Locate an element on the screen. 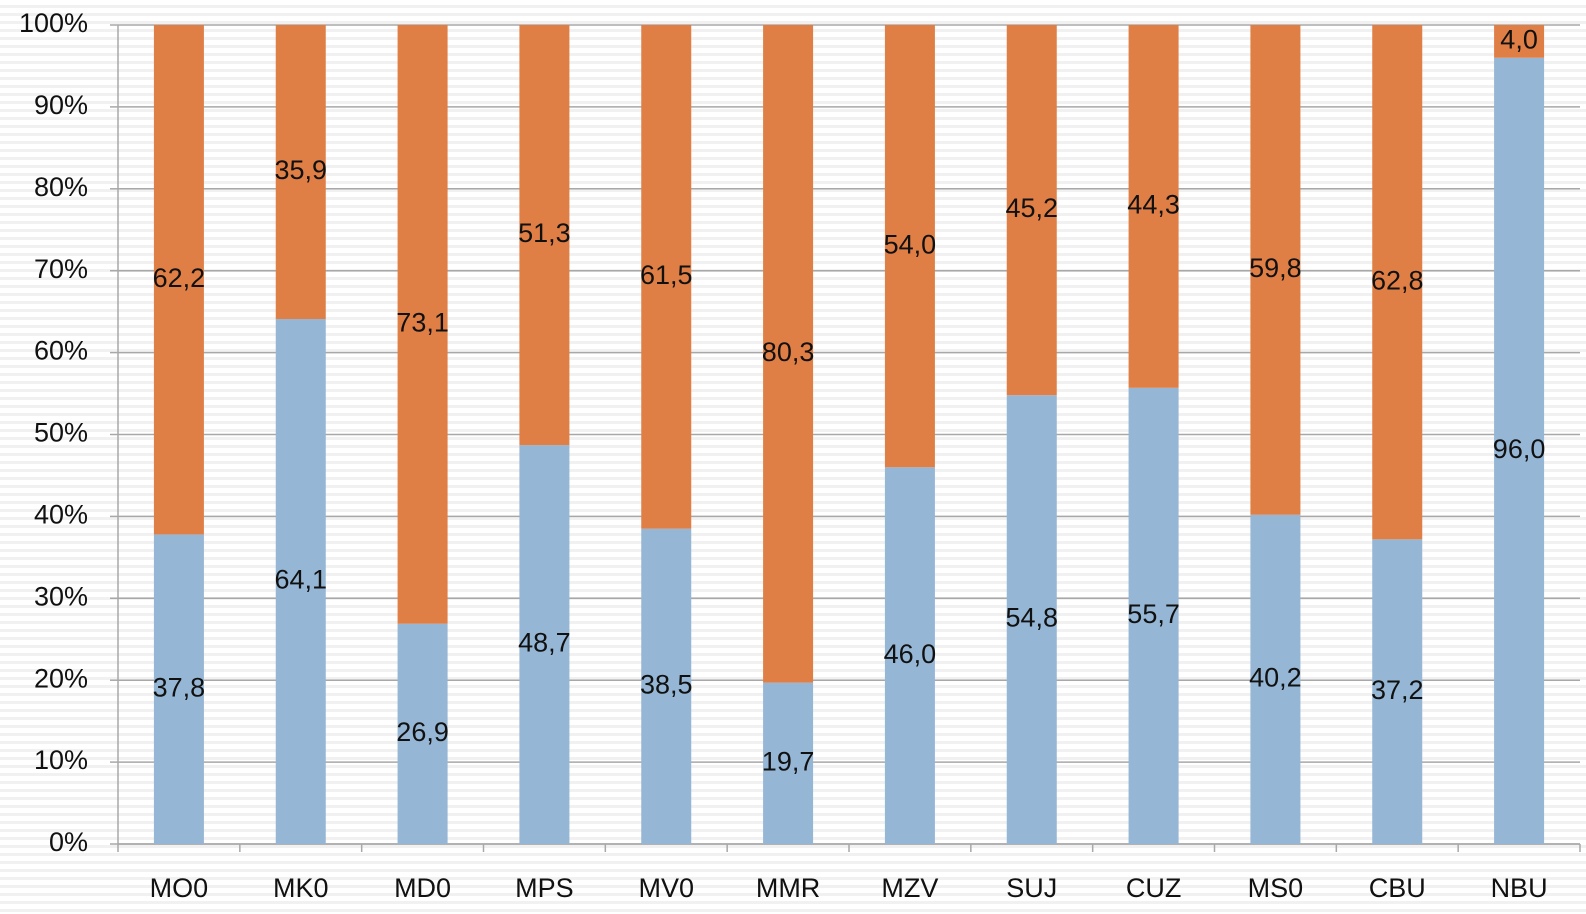 Image resolution: width=1586 pixels, height=914 pixels. y-tick-label: 30% is located at coordinates (61, 596).